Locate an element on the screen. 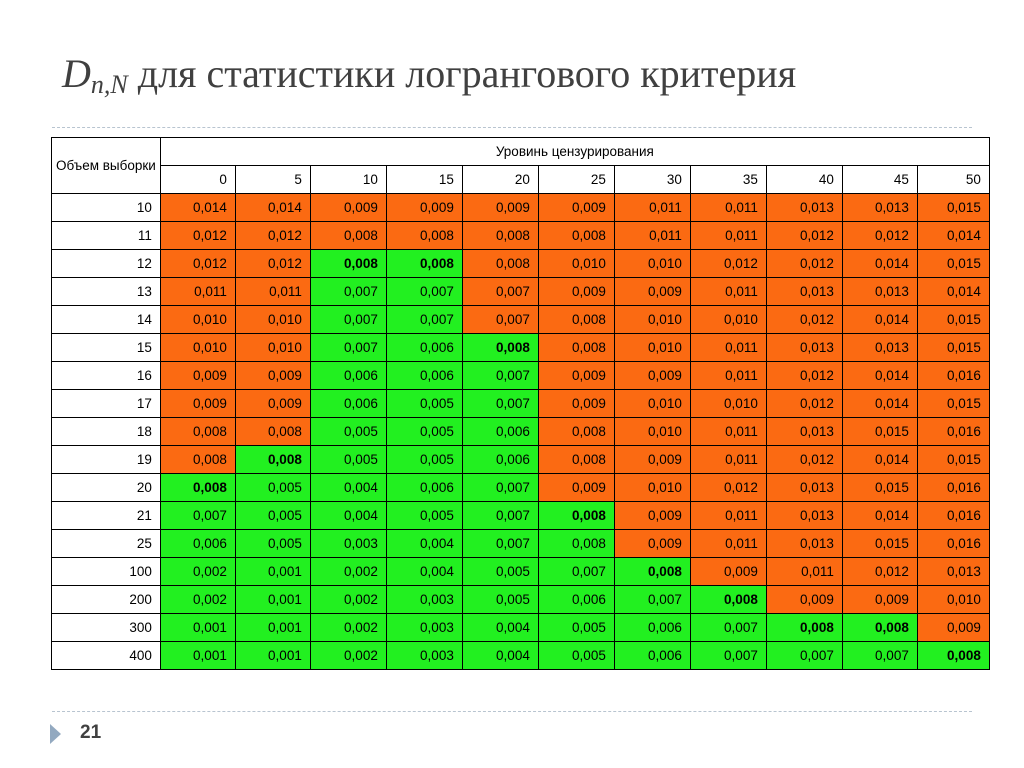  row-header-sample-size: 300 is located at coordinates (106, 627).